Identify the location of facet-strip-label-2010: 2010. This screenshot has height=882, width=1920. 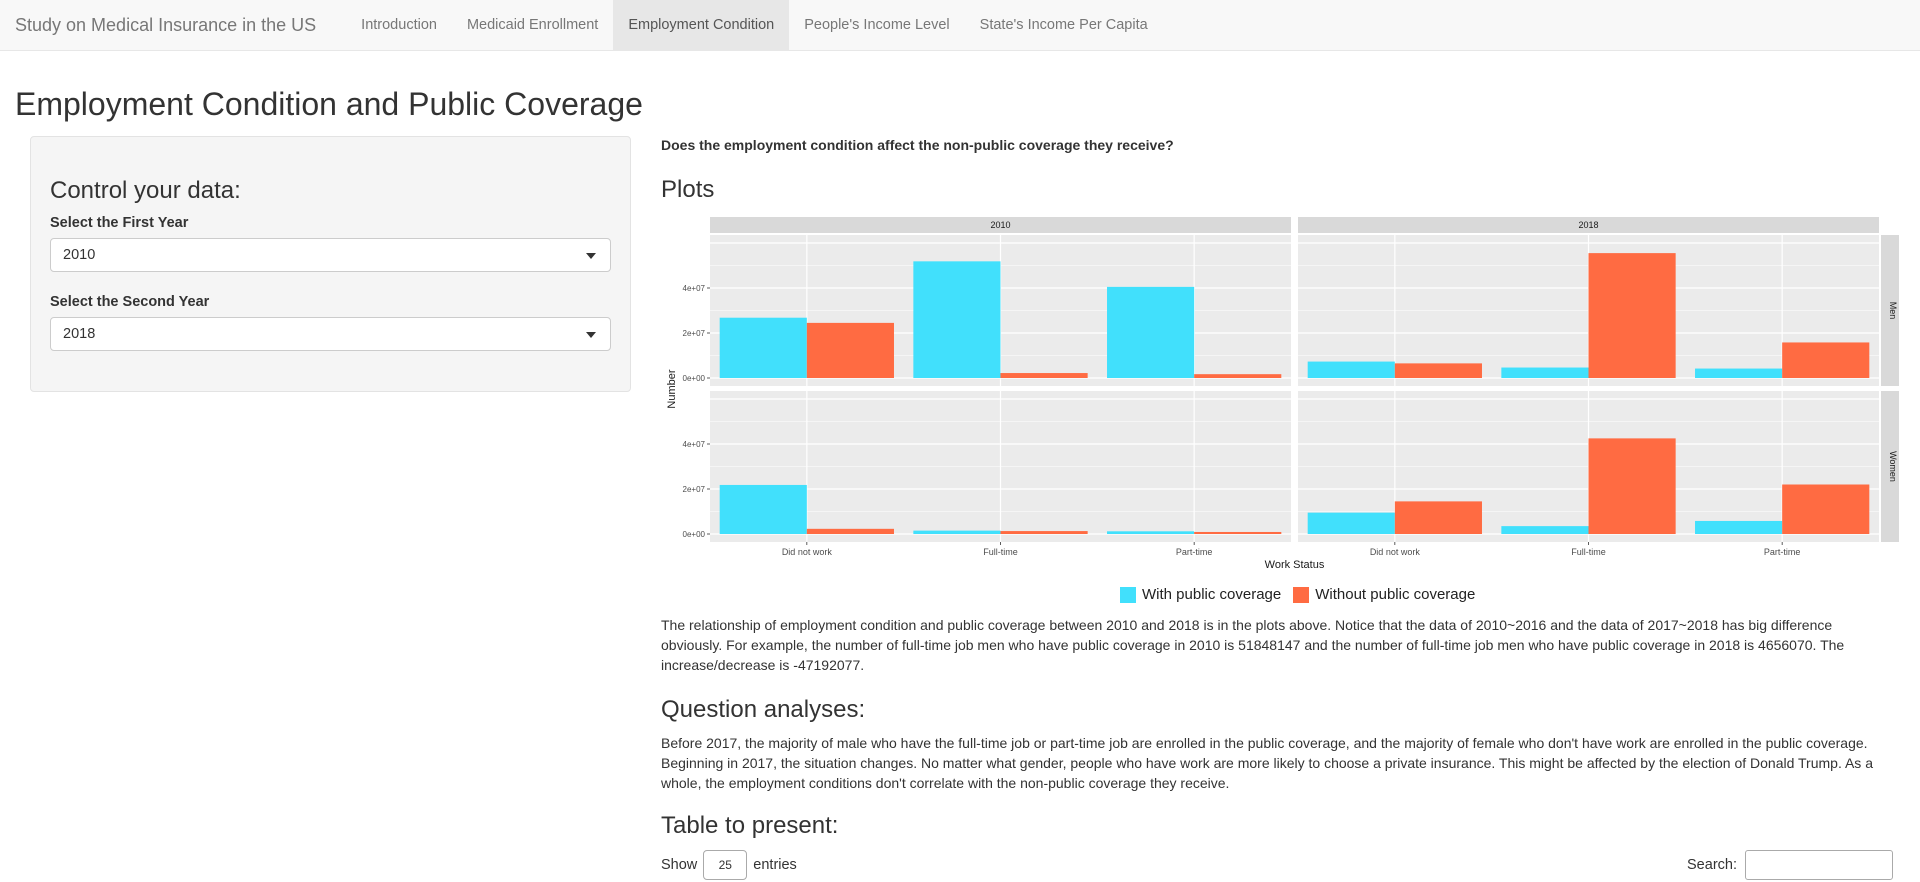
(1000, 225).